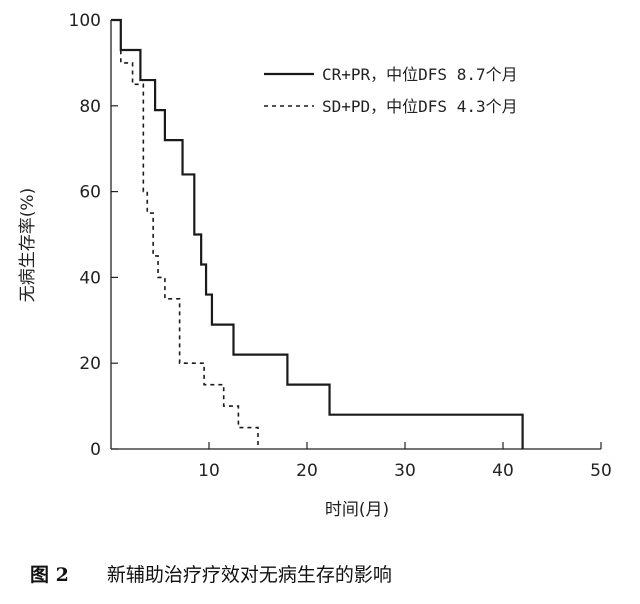 This screenshot has width=640, height=604. Describe the element at coordinates (90, 364) in the screenshot. I see `y-tick-label: 20` at that location.